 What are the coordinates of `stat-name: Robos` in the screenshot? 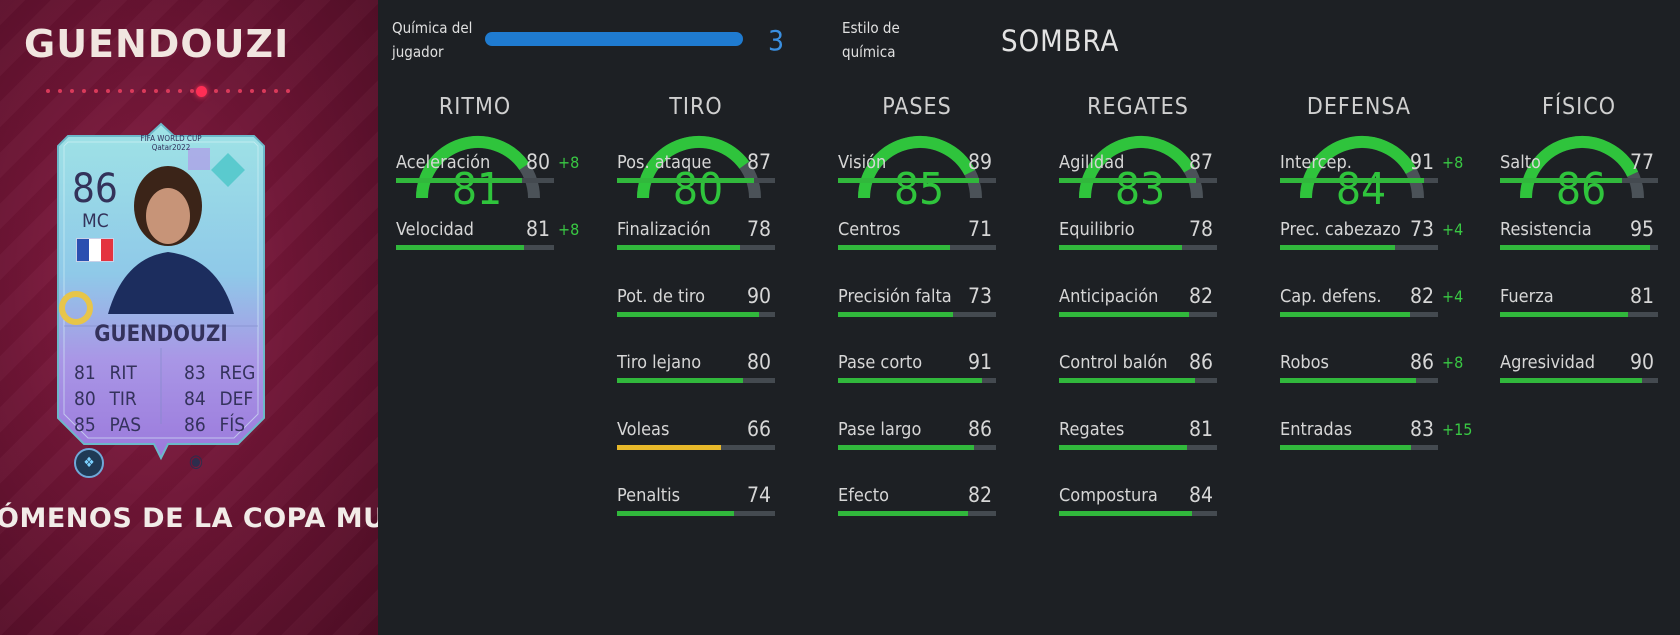 It's located at (1304, 362).